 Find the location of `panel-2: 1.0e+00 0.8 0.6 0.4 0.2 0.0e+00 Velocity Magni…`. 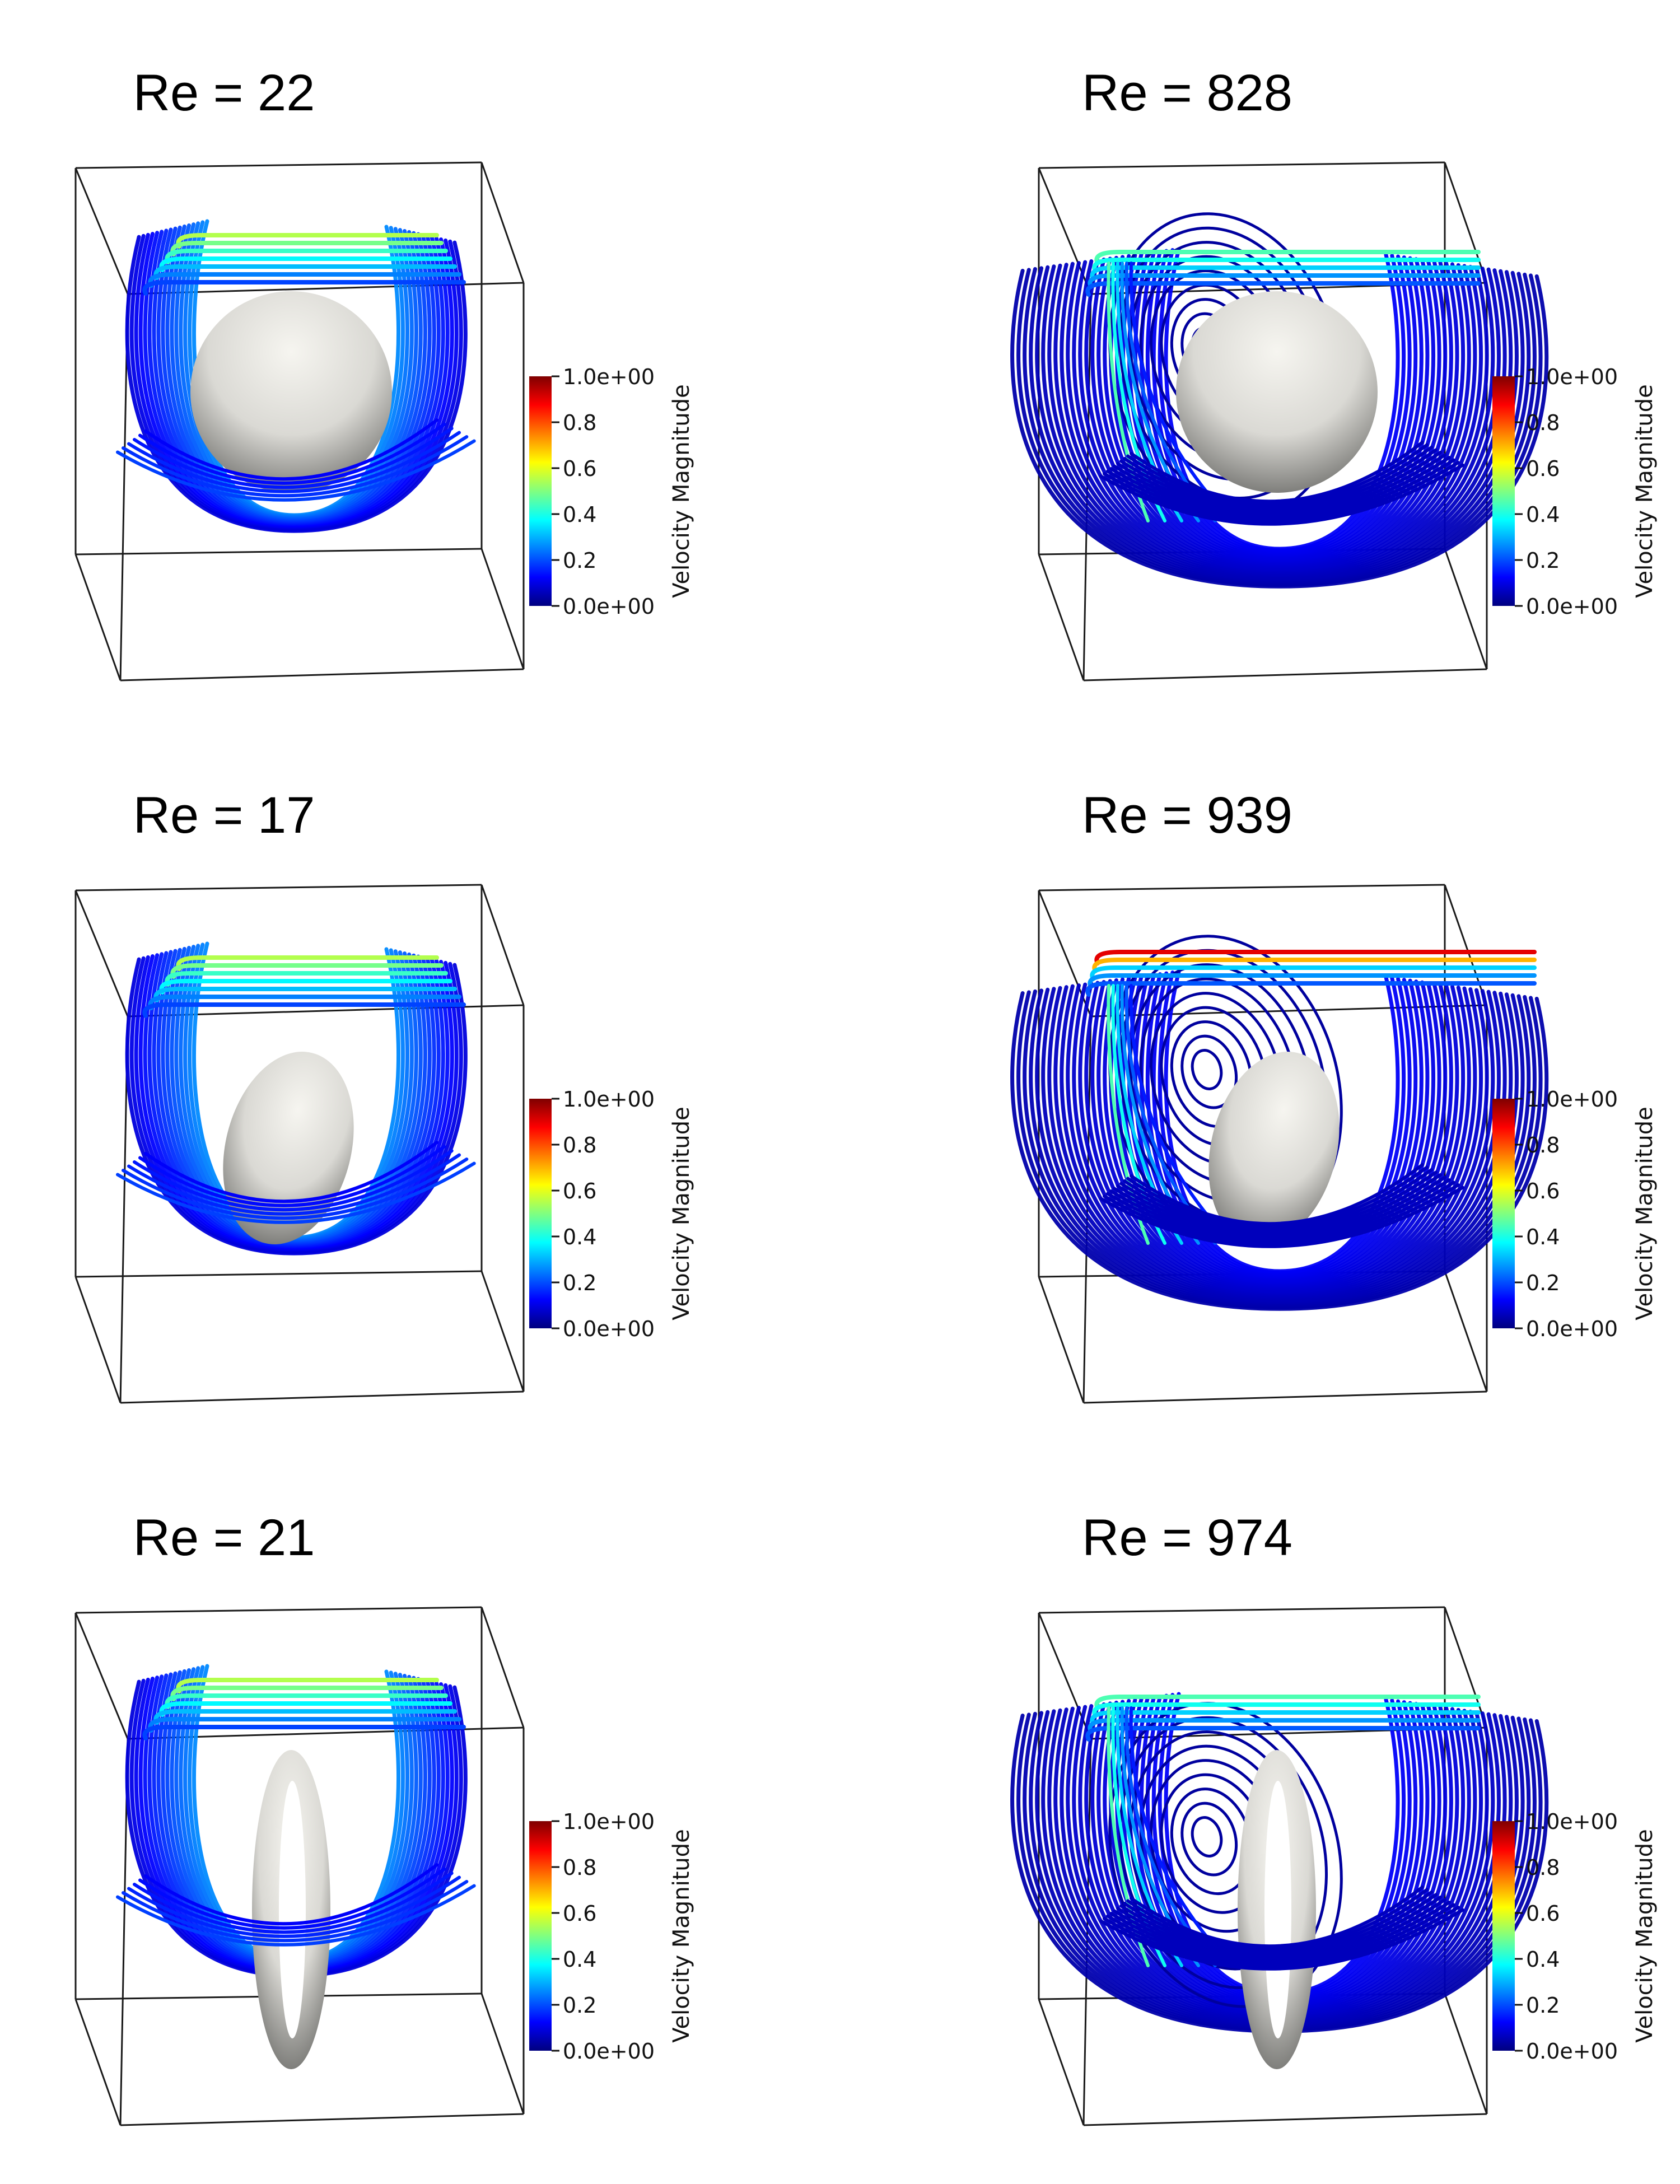

panel-2: 1.0e+00 0.8 0.6 0.4 0.2 0.0e+00 Velocity Magni… is located at coordinates (1322, 350).